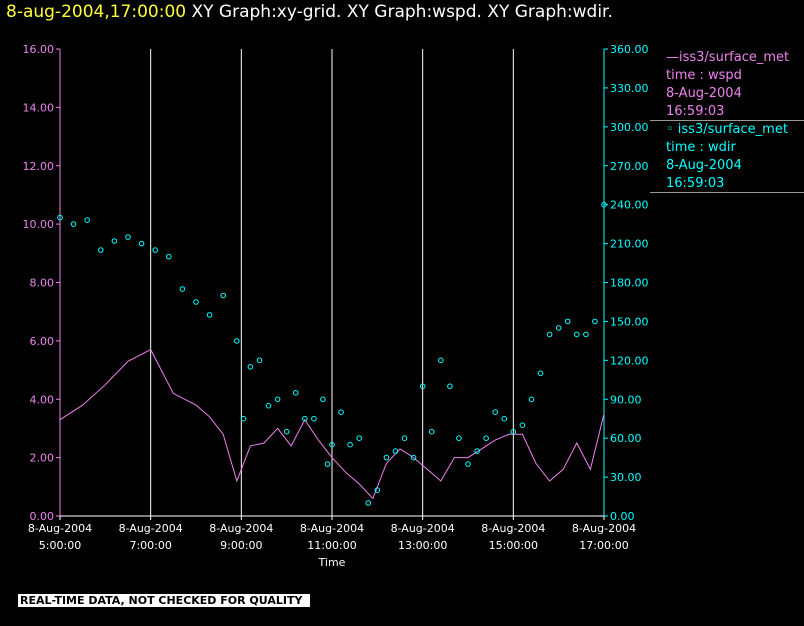 The image size is (804, 626). Describe the element at coordinates (39, 49) in the screenshot. I see `left-tick-label: 16.00` at that location.